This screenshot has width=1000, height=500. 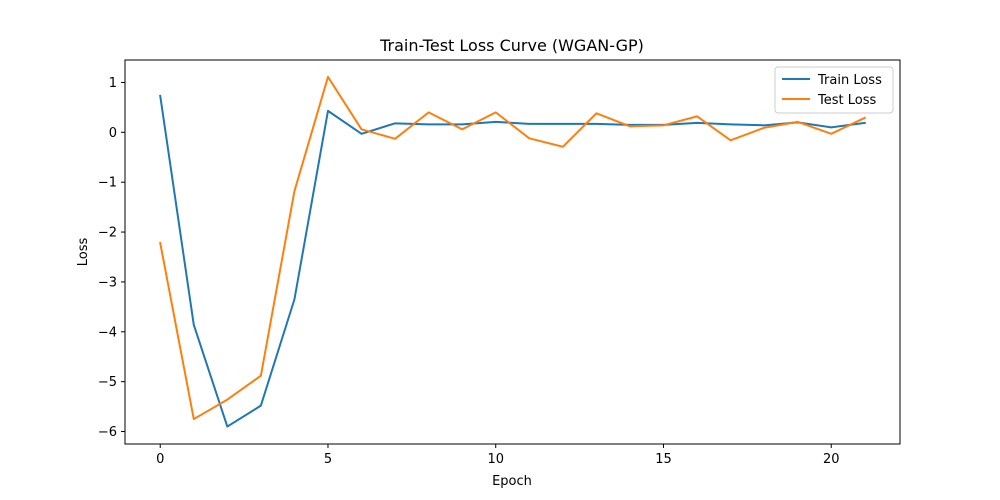 What do you see at coordinates (511, 45) in the screenshot?
I see `chart-title: Train-Test Loss Curve (WGAN-GP)` at bounding box center [511, 45].